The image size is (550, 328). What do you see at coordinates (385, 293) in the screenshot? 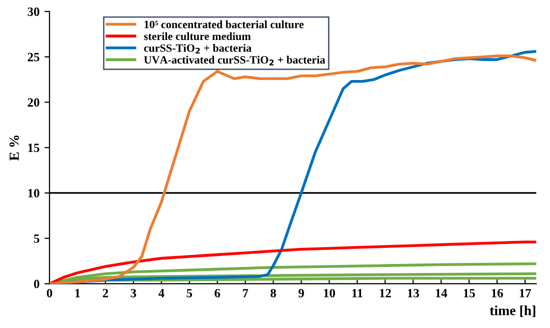
I see `x-tick-label: 12` at bounding box center [385, 293].